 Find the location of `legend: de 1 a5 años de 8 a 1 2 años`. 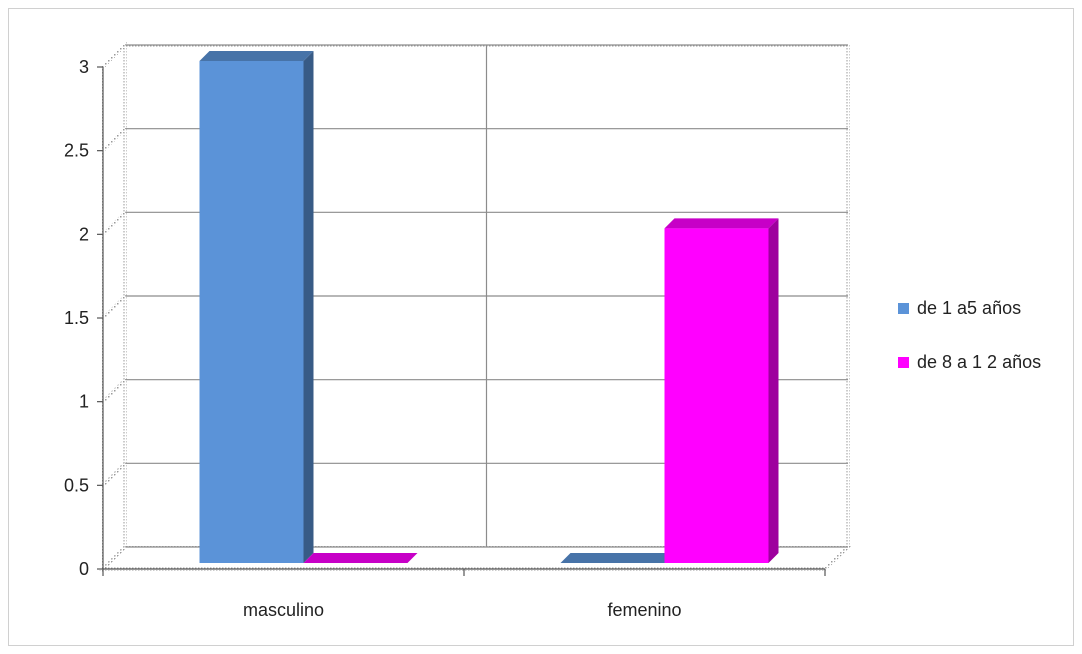

legend: de 1 a5 años de 8 a 1 2 años is located at coordinates (969, 350).